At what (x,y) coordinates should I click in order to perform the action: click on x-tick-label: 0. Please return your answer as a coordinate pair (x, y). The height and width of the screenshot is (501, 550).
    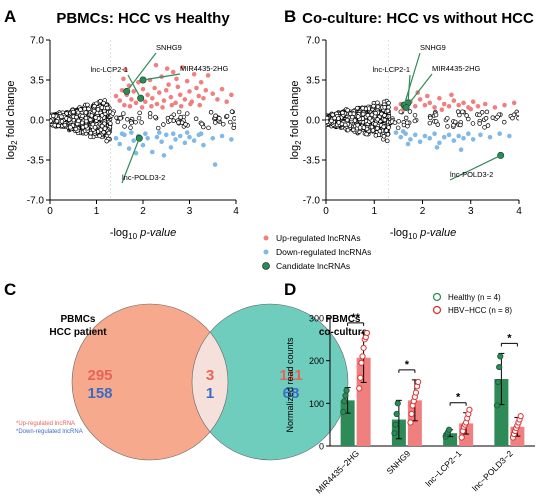
    Looking at the image, I should click on (326, 211).